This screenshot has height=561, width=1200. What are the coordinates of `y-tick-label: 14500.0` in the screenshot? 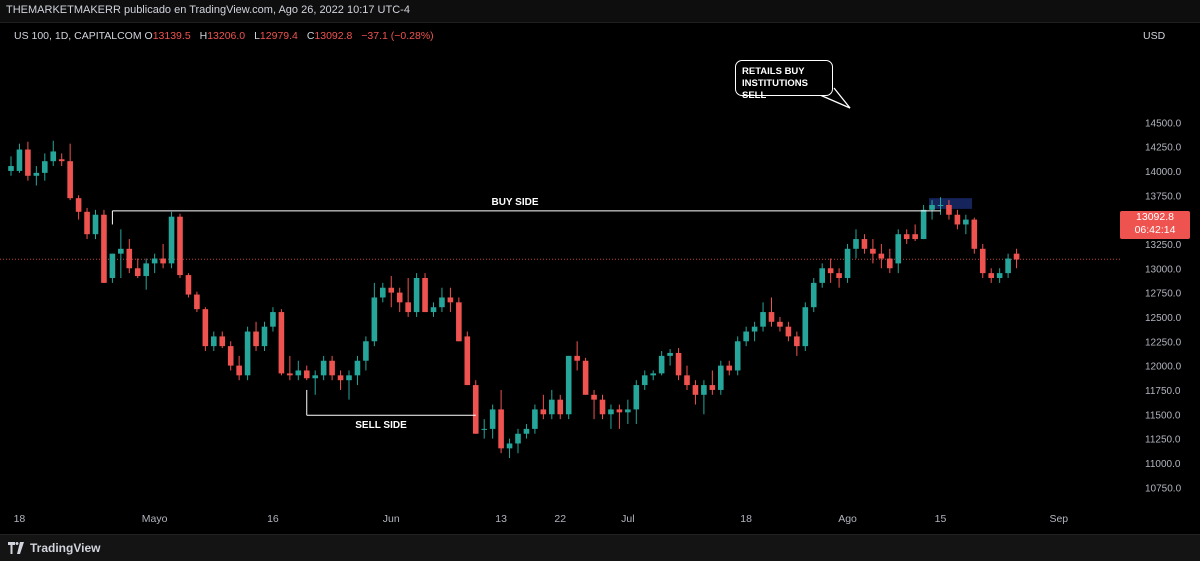 It's located at (1163, 123).